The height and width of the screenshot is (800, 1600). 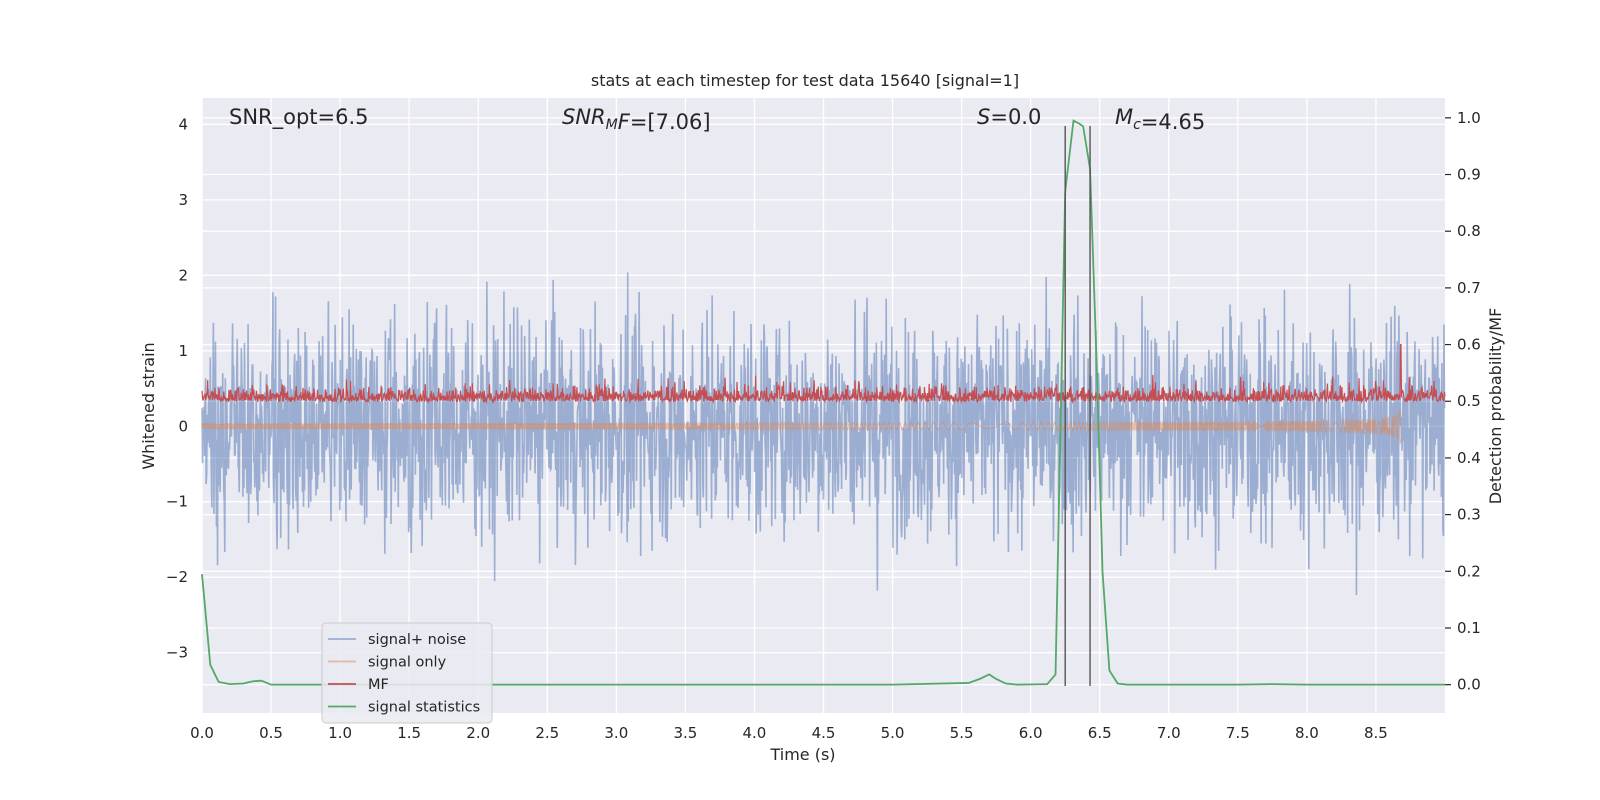 I want to click on x-tick-label: 1.5, so click(x=409, y=733).